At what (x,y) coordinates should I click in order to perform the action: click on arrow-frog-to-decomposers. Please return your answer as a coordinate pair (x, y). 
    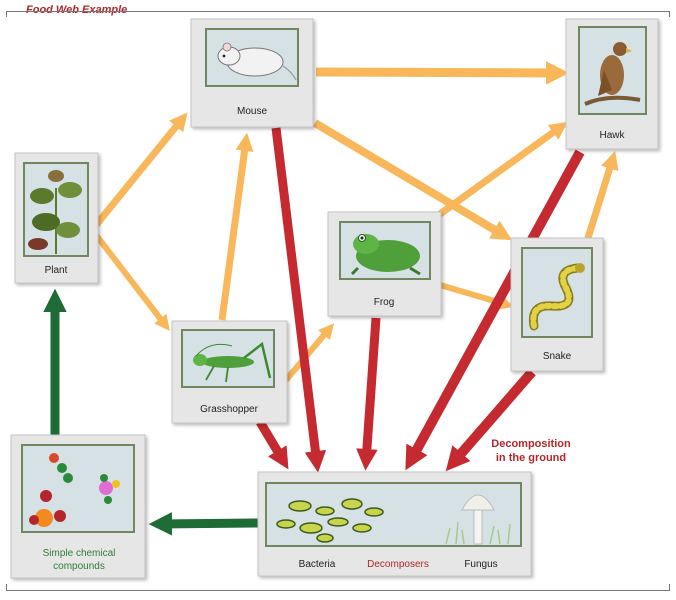
    Looking at the image, I should click on (368, 394).